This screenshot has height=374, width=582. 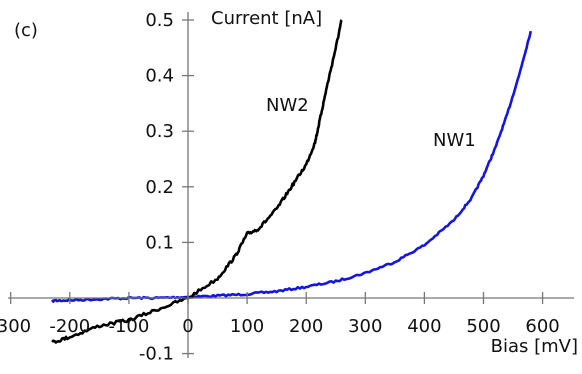 I want to click on x-axis-ticks: -300 -200 -100 0 100 200 300 400 500 600, so click(x=280, y=314).